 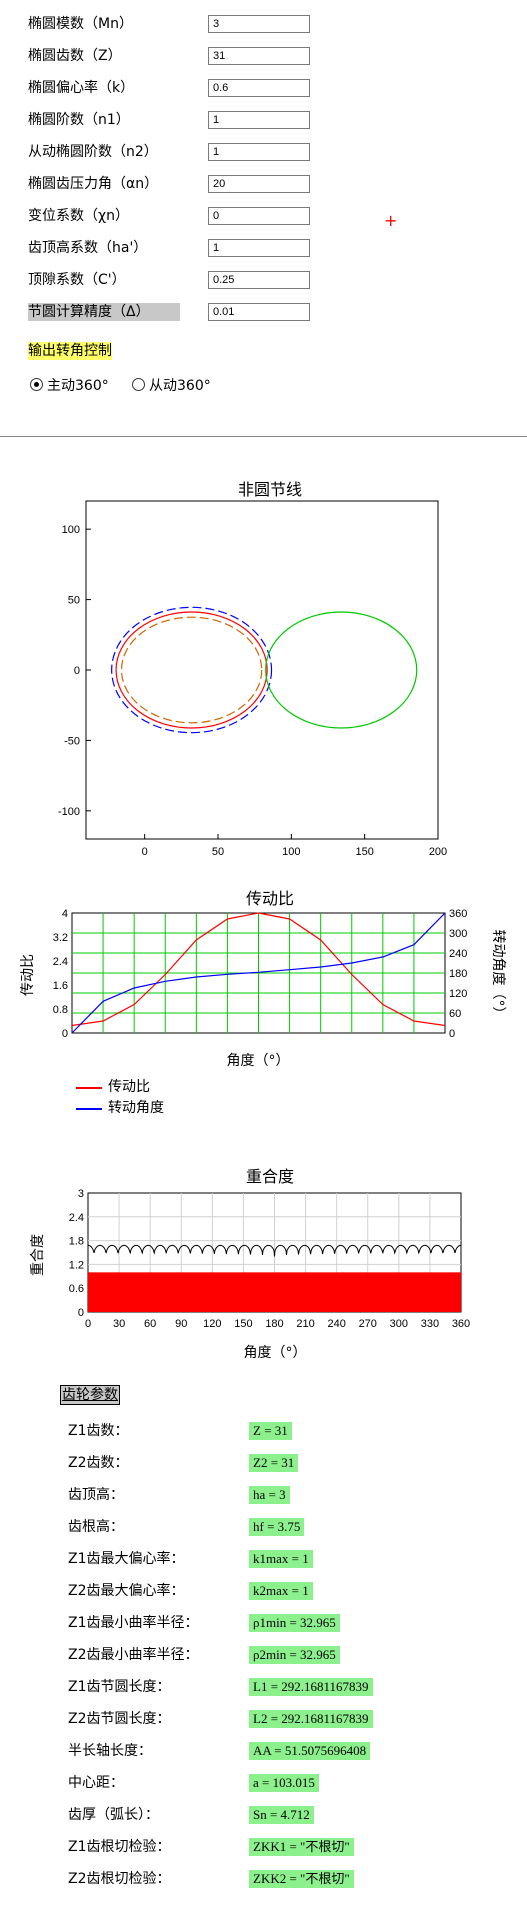 What do you see at coordinates (119, 1847) in the screenshot?
I see `result-label: Z1齿根切检验：` at bounding box center [119, 1847].